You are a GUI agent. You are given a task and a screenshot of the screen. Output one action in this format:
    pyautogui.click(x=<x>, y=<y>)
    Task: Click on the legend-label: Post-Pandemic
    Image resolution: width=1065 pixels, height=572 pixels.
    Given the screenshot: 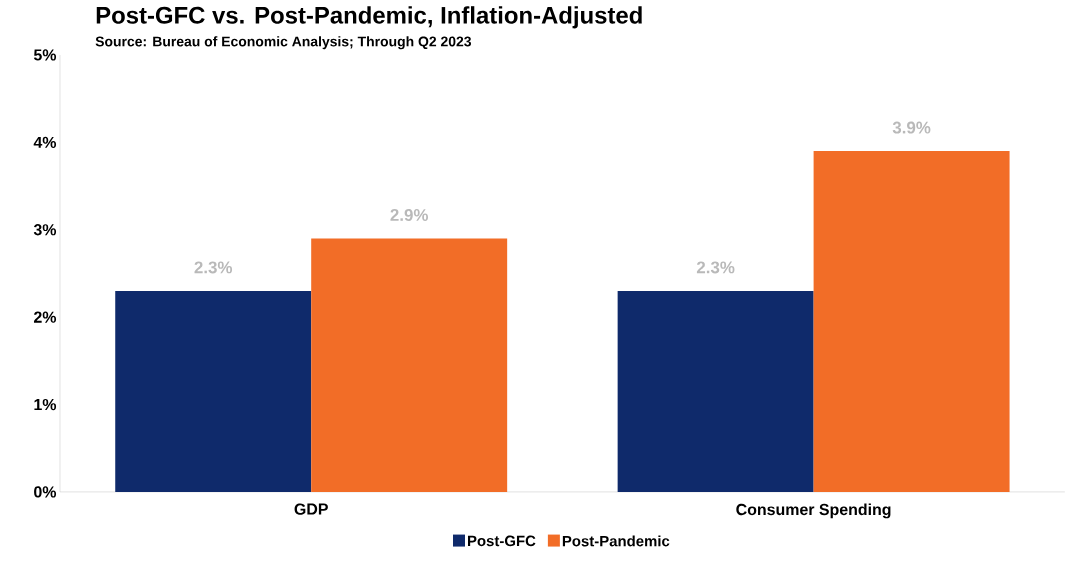 What is the action you would take?
    pyautogui.click(x=616, y=541)
    